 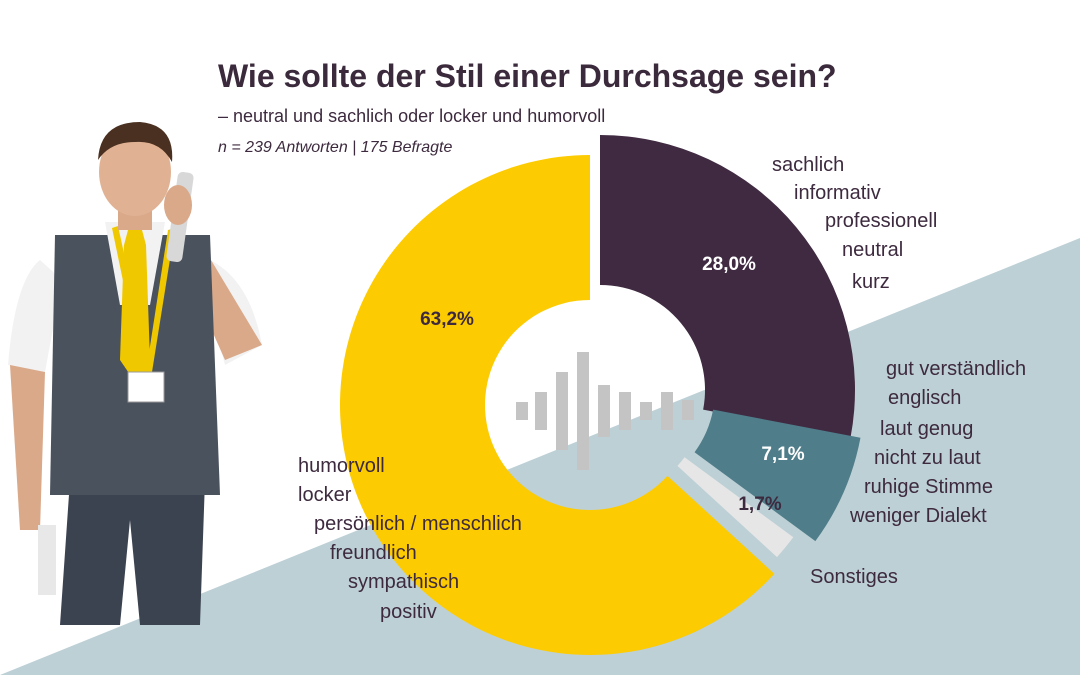 I want to click on descriptor-verstaendlich: englisch, so click(x=925, y=398).